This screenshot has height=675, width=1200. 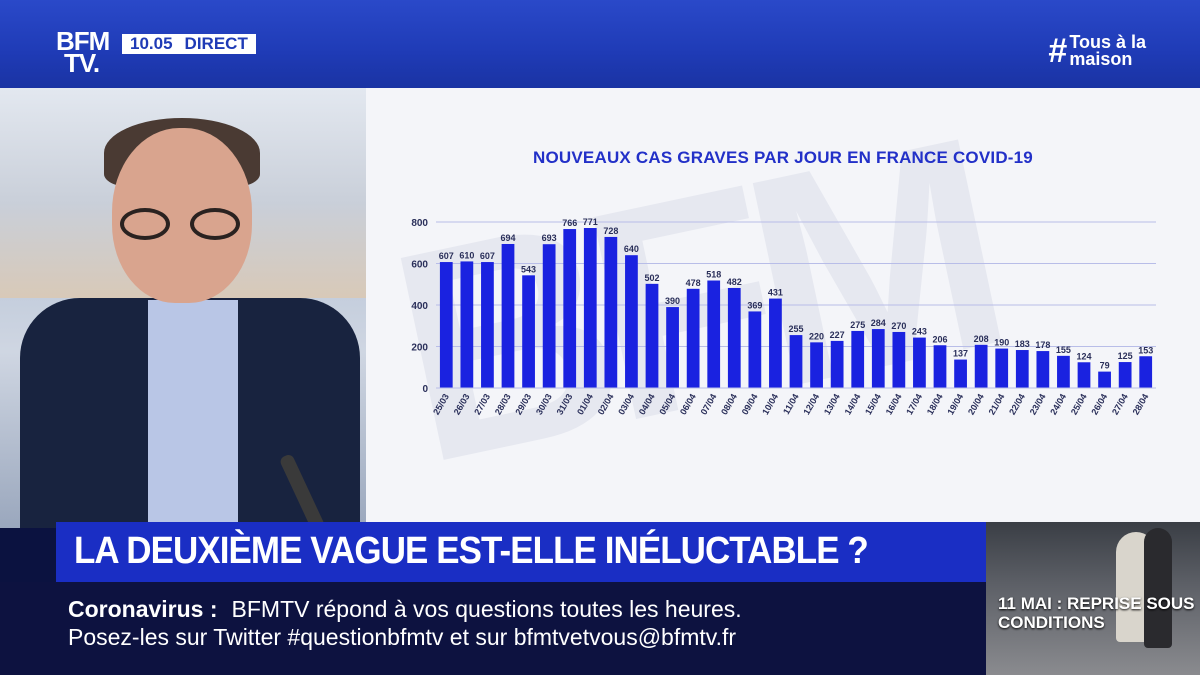 I want to click on data-label: 183, so click(x=1022, y=344).